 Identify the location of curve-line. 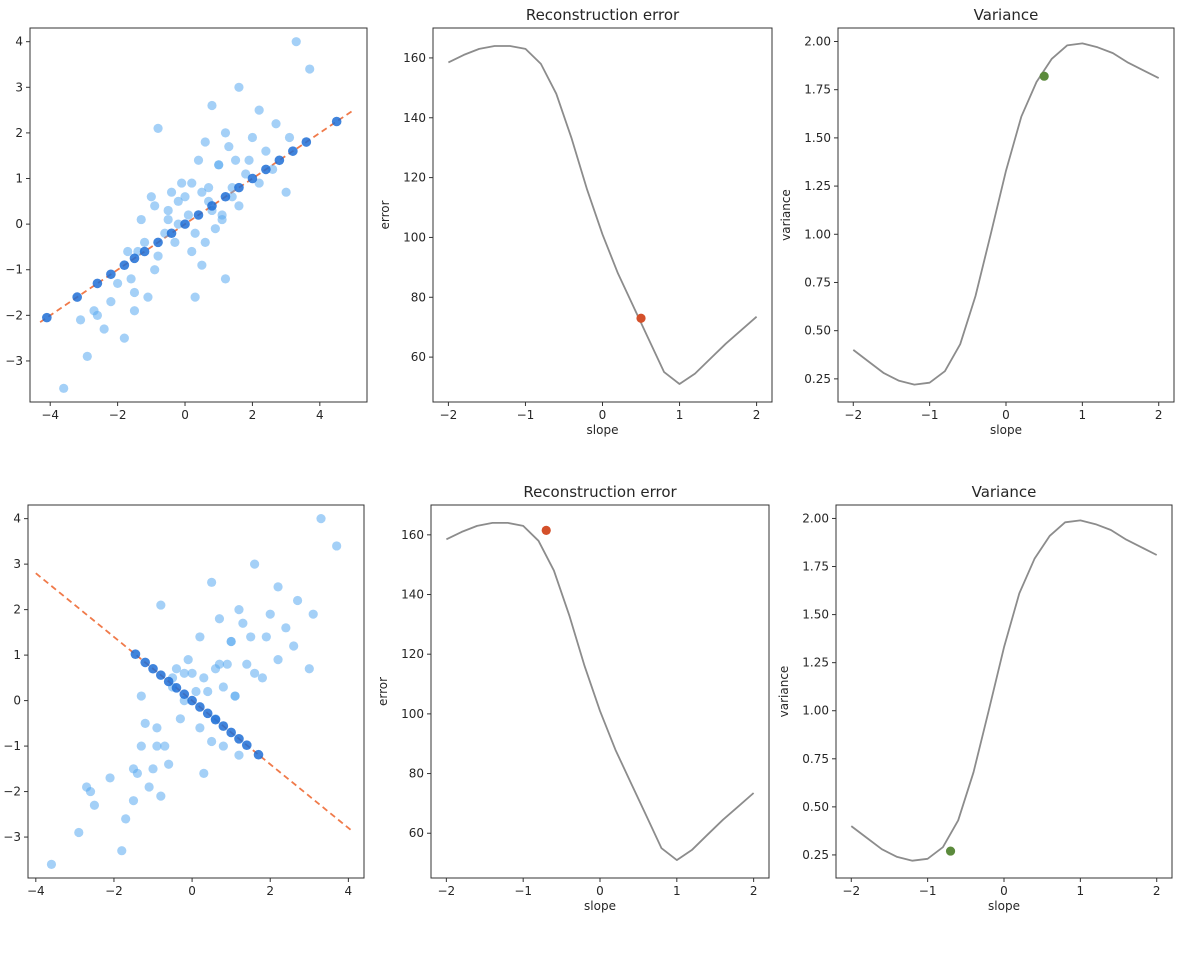
(1006, 214).